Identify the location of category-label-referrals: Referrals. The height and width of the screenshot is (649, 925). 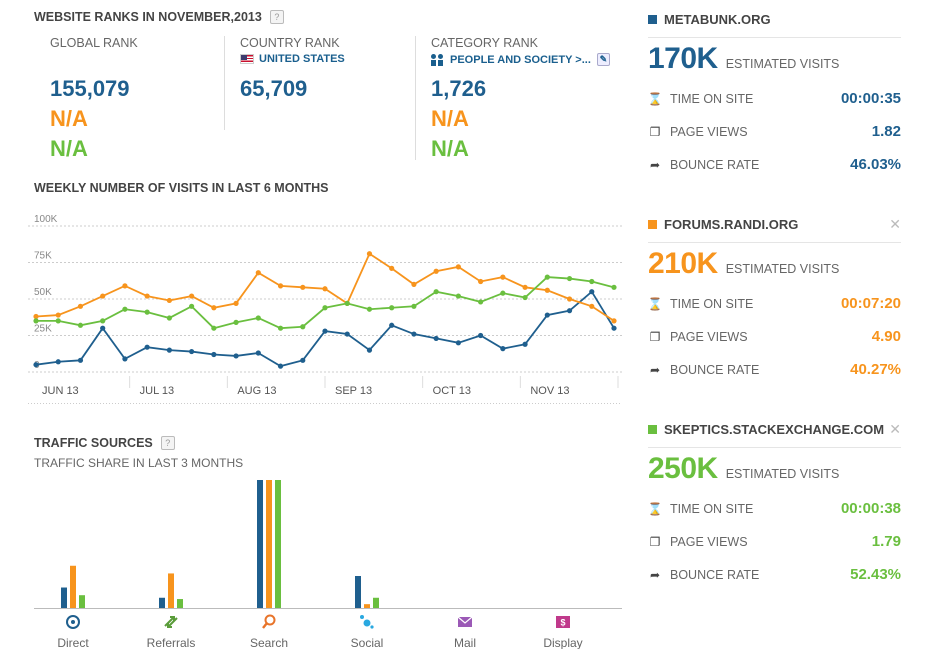
(171, 642).